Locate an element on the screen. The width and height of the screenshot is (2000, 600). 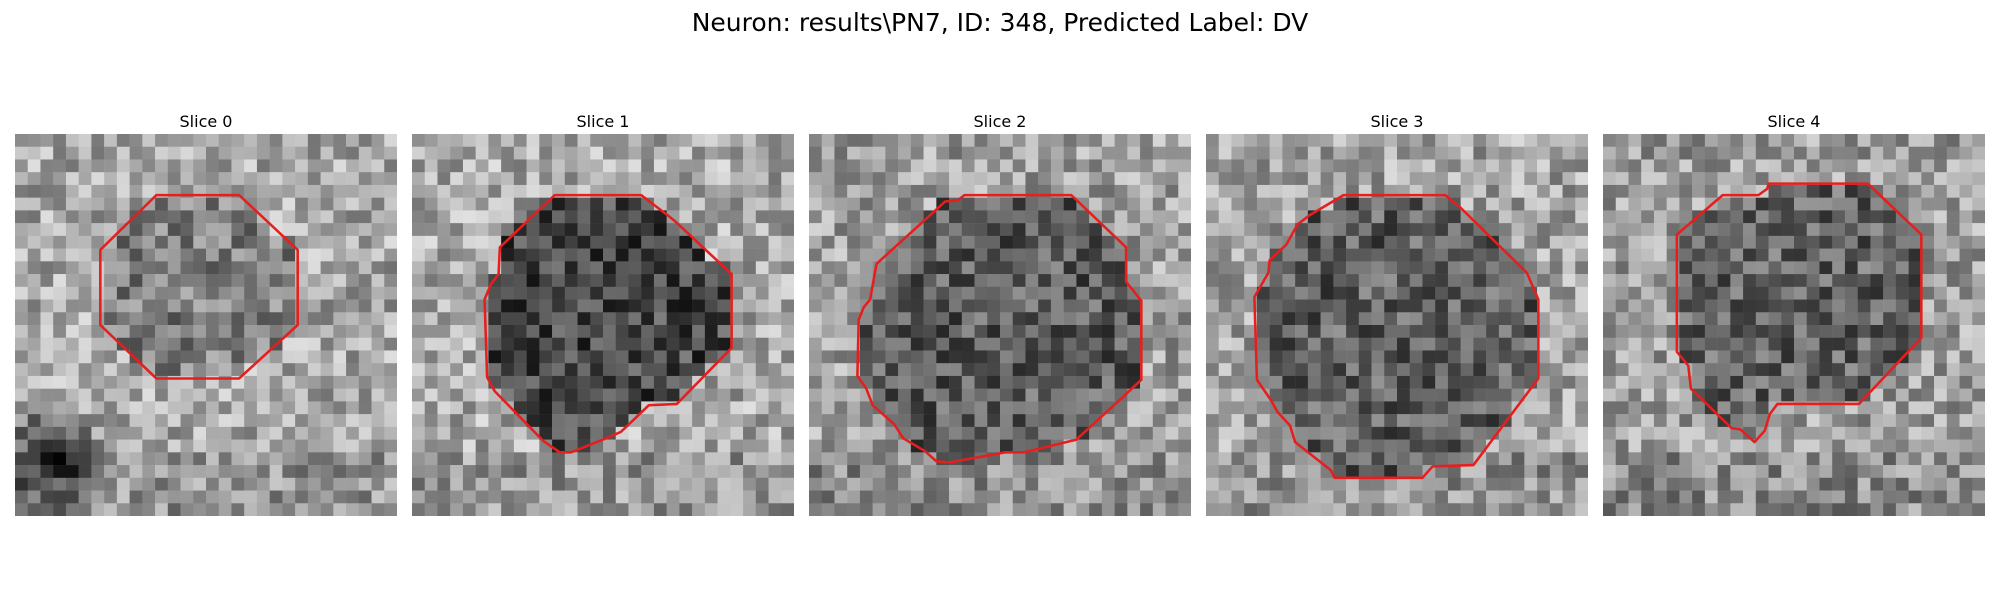
slice-2-title: Slice 2 is located at coordinates (1000, 121).